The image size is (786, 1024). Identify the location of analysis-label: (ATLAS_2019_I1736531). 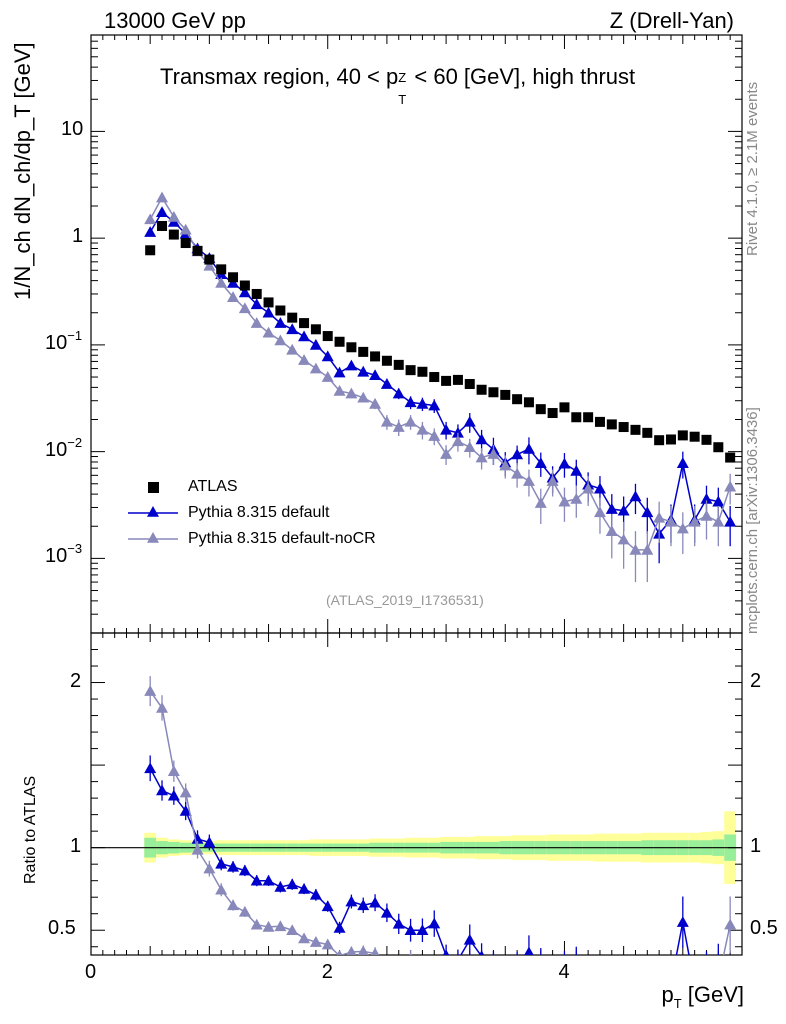
(405, 600).